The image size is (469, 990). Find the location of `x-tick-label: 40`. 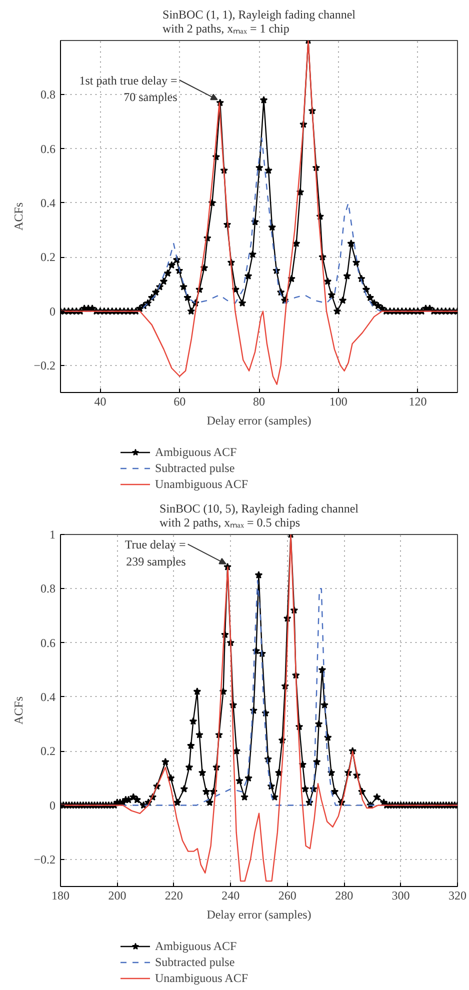

x-tick-label: 40 is located at coordinates (100, 401).